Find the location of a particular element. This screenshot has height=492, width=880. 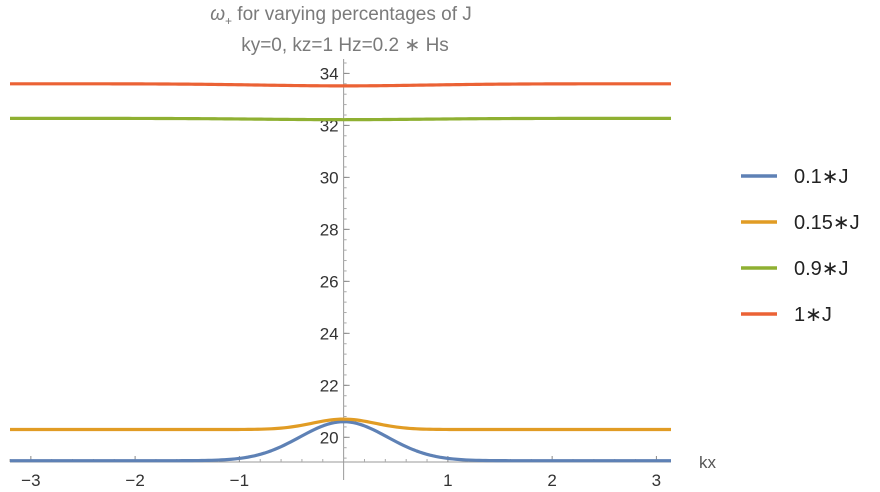

legend-label-0: 0.1∗J is located at coordinates (821, 177).